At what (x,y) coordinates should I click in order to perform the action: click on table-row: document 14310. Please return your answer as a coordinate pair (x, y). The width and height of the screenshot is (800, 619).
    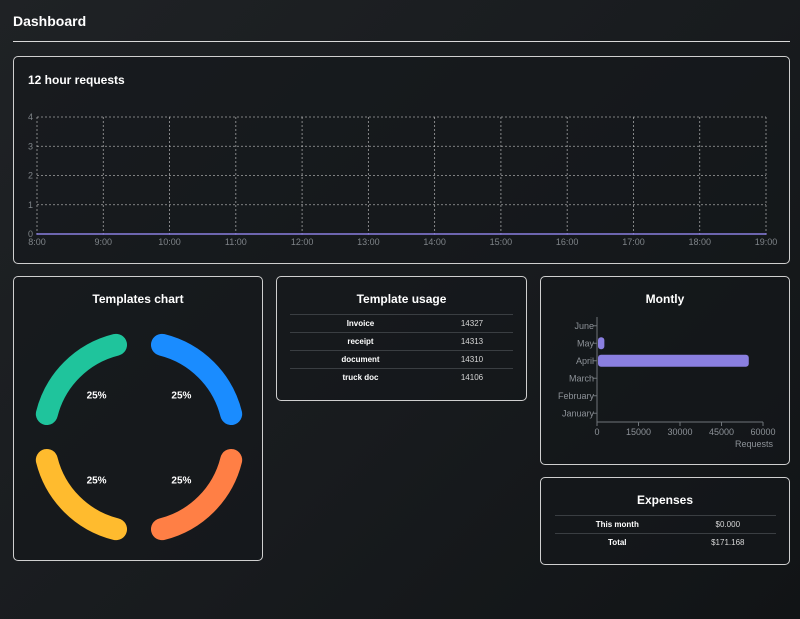
    Looking at the image, I should click on (401, 359).